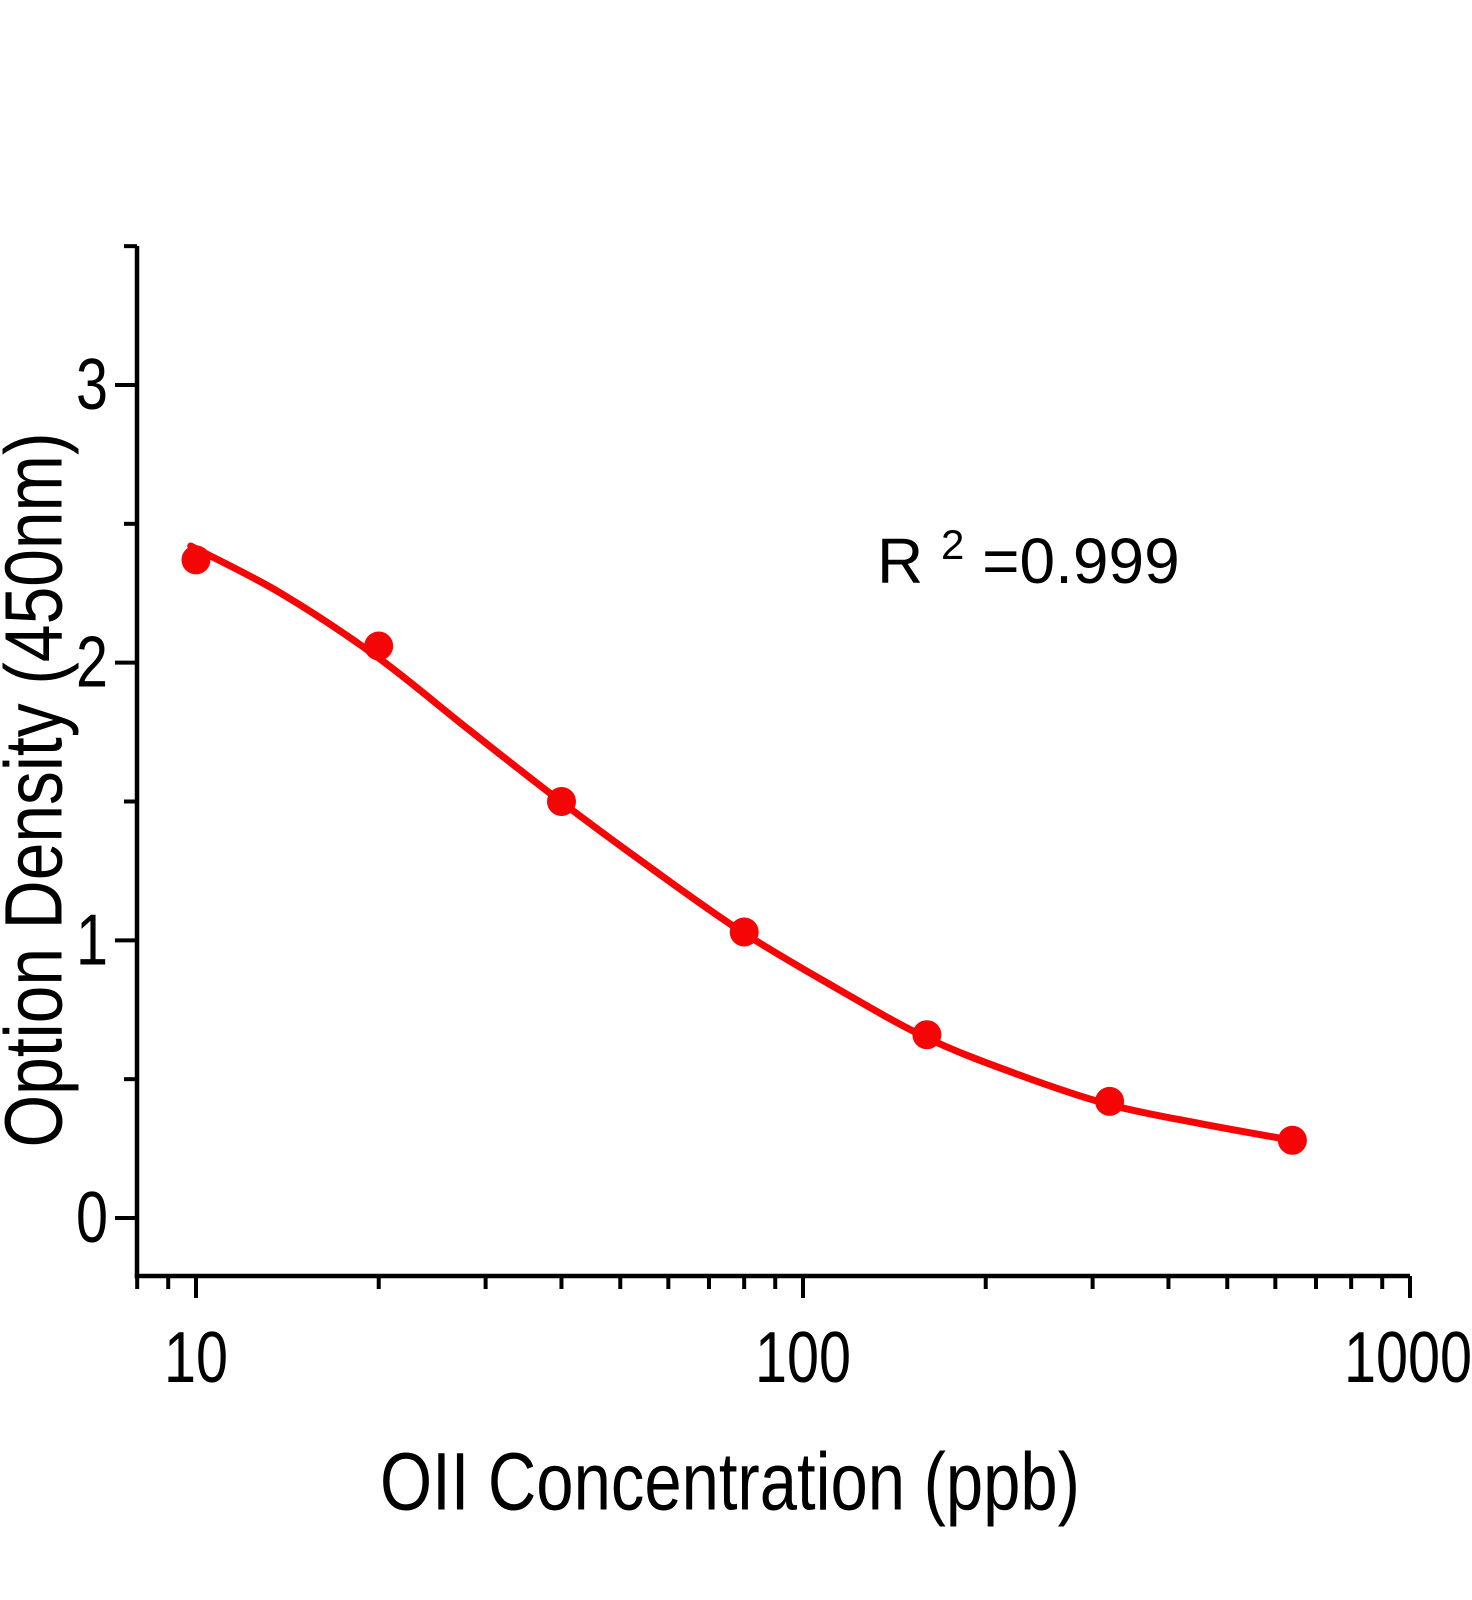 The width and height of the screenshot is (1472, 1600). What do you see at coordinates (803, 1358) in the screenshot?
I see `x-tick-label: 100` at bounding box center [803, 1358].